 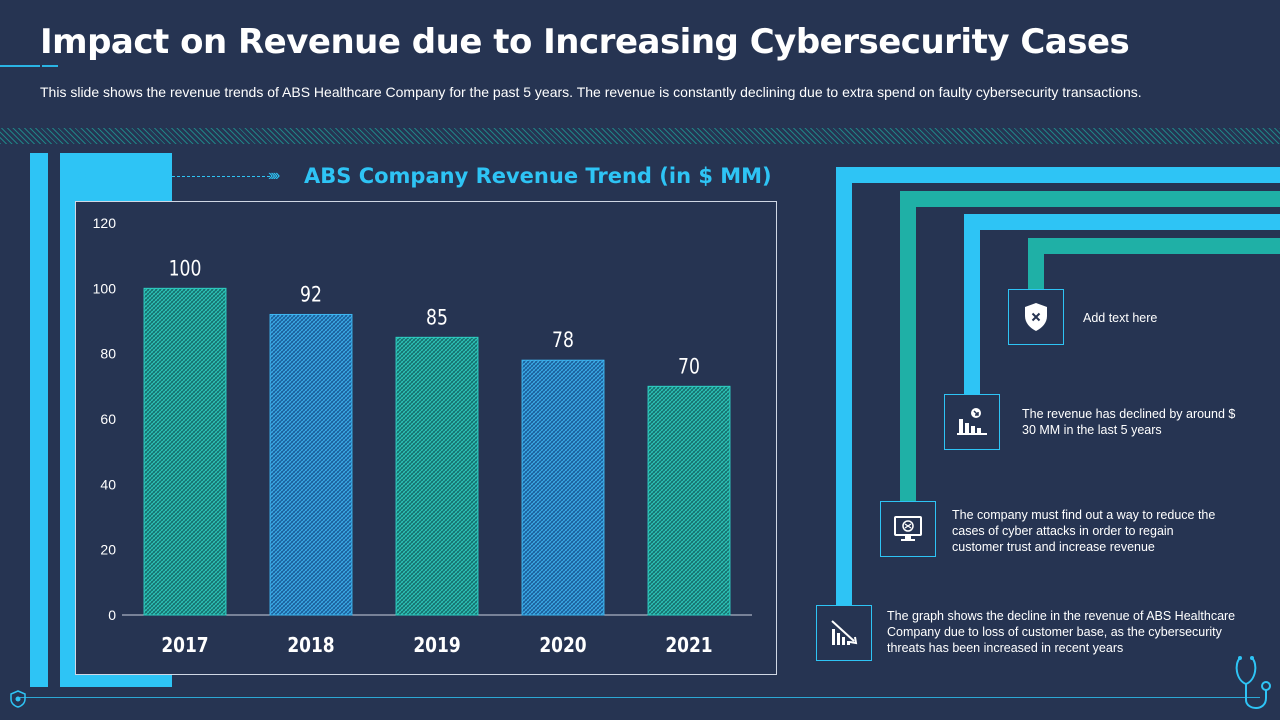 What do you see at coordinates (640, 697) in the screenshot?
I see `footer-rule` at bounding box center [640, 697].